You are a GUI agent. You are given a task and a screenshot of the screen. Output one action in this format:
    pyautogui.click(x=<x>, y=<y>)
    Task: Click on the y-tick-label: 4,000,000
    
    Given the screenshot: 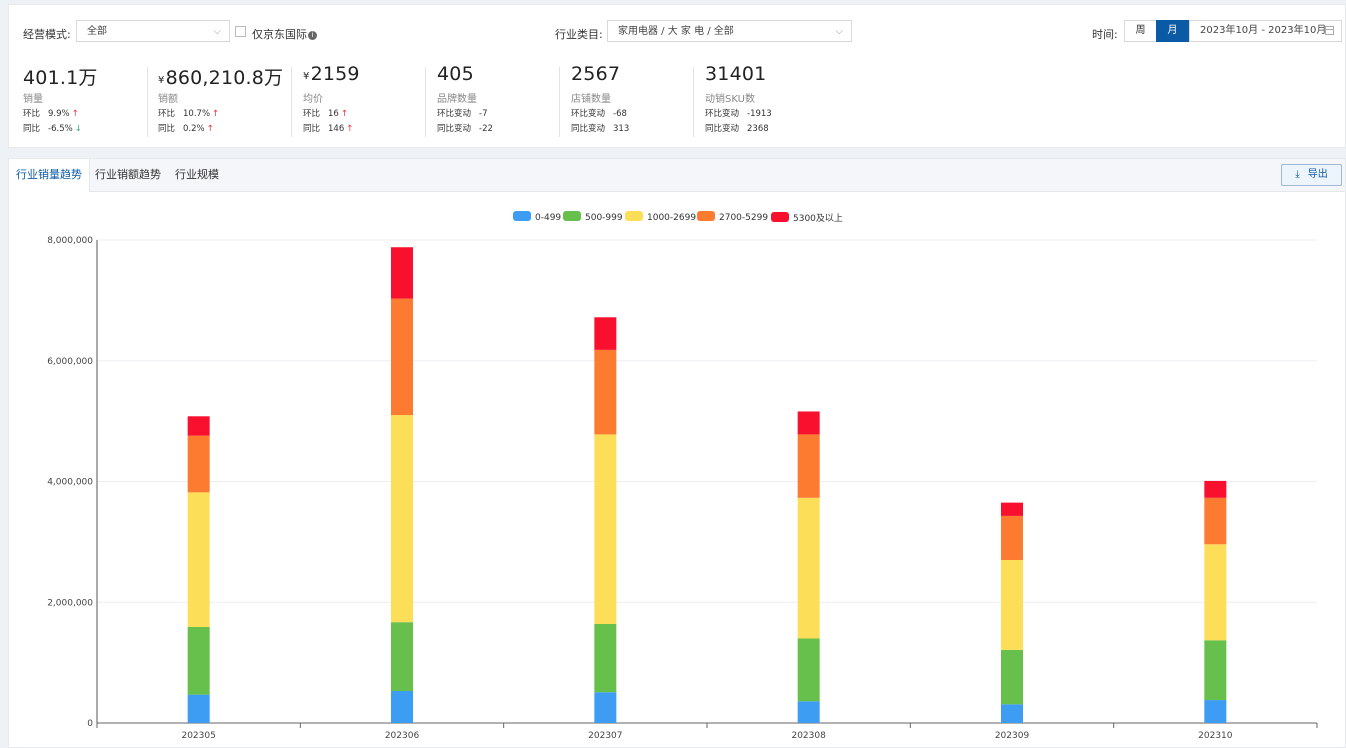 What is the action you would take?
    pyautogui.click(x=70, y=483)
    